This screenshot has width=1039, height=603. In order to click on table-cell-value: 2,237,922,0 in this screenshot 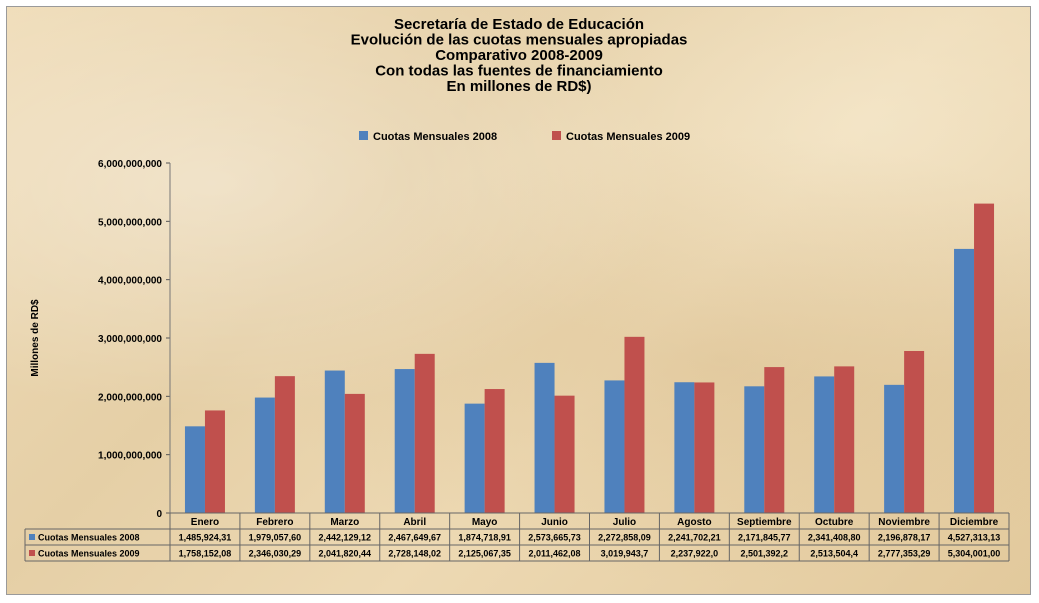, I will do `click(695, 554)`.